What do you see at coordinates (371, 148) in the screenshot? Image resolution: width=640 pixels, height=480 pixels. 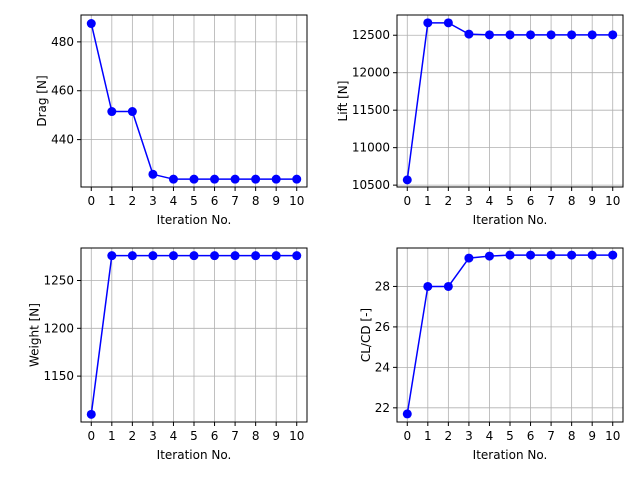 I see `y-tick-label: 11000` at bounding box center [371, 148].